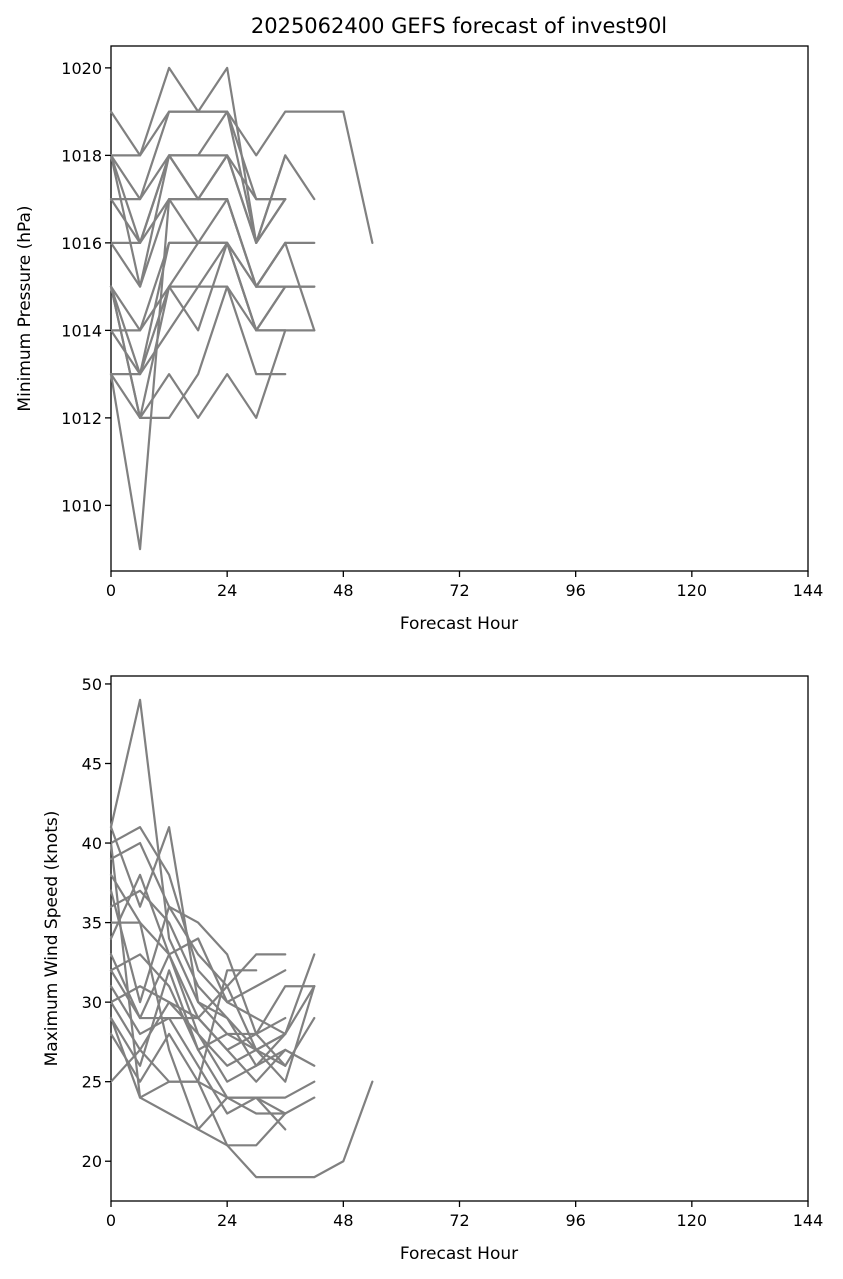  Describe the element at coordinates (808, 590) in the screenshot. I see `pressure-x-tick-label: 144` at that location.